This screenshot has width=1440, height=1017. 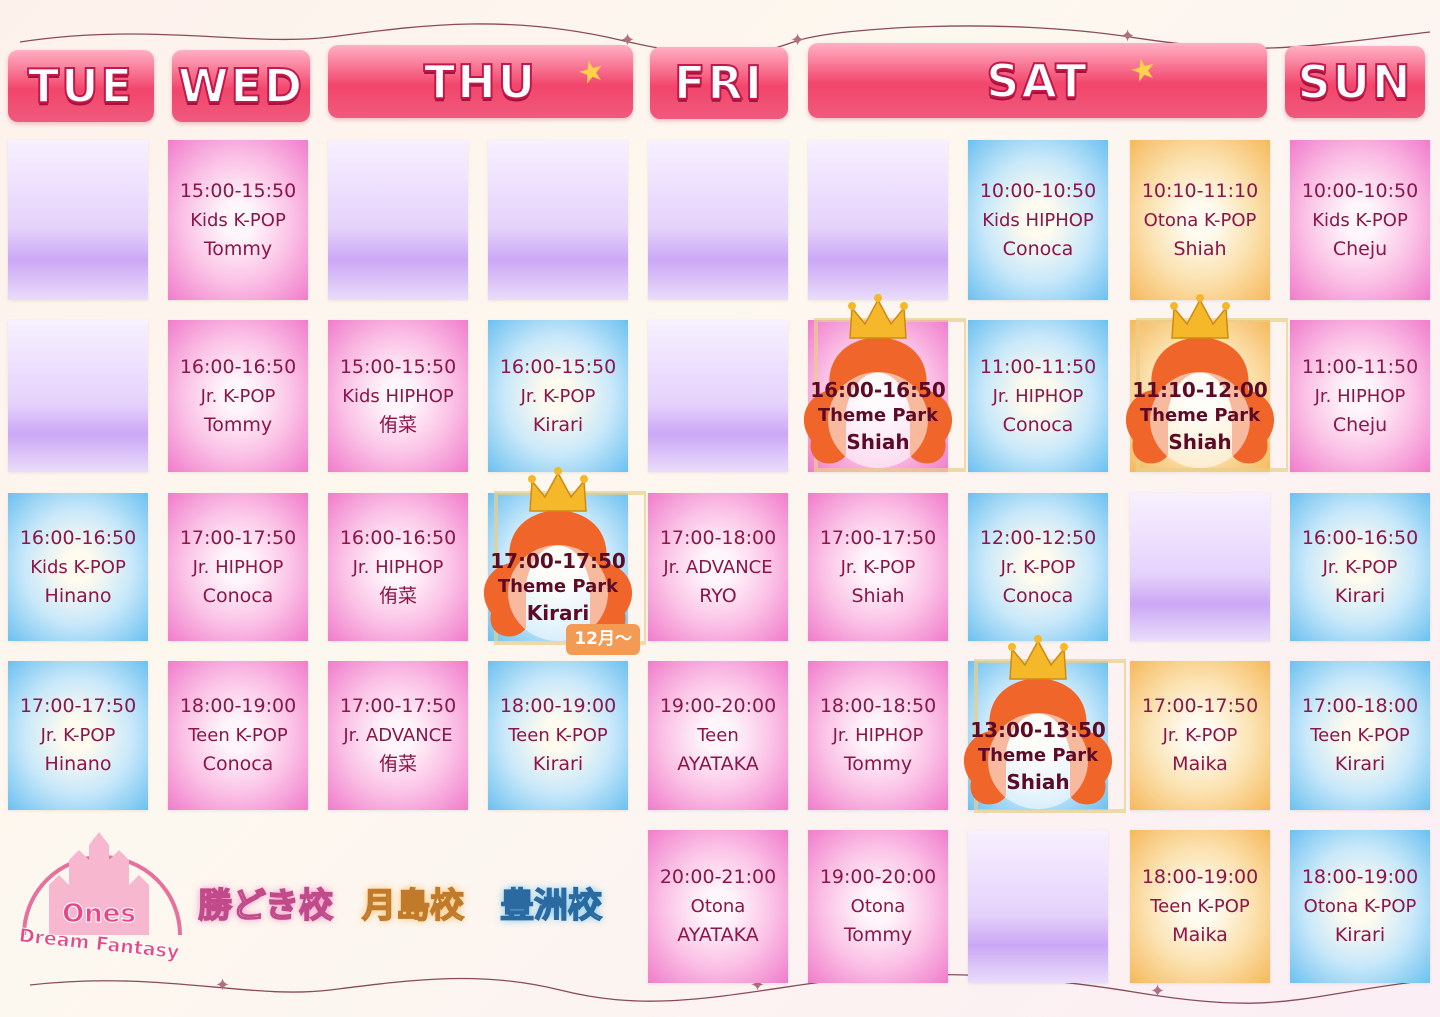 I want to click on header-fri: FRI, so click(x=719, y=83).